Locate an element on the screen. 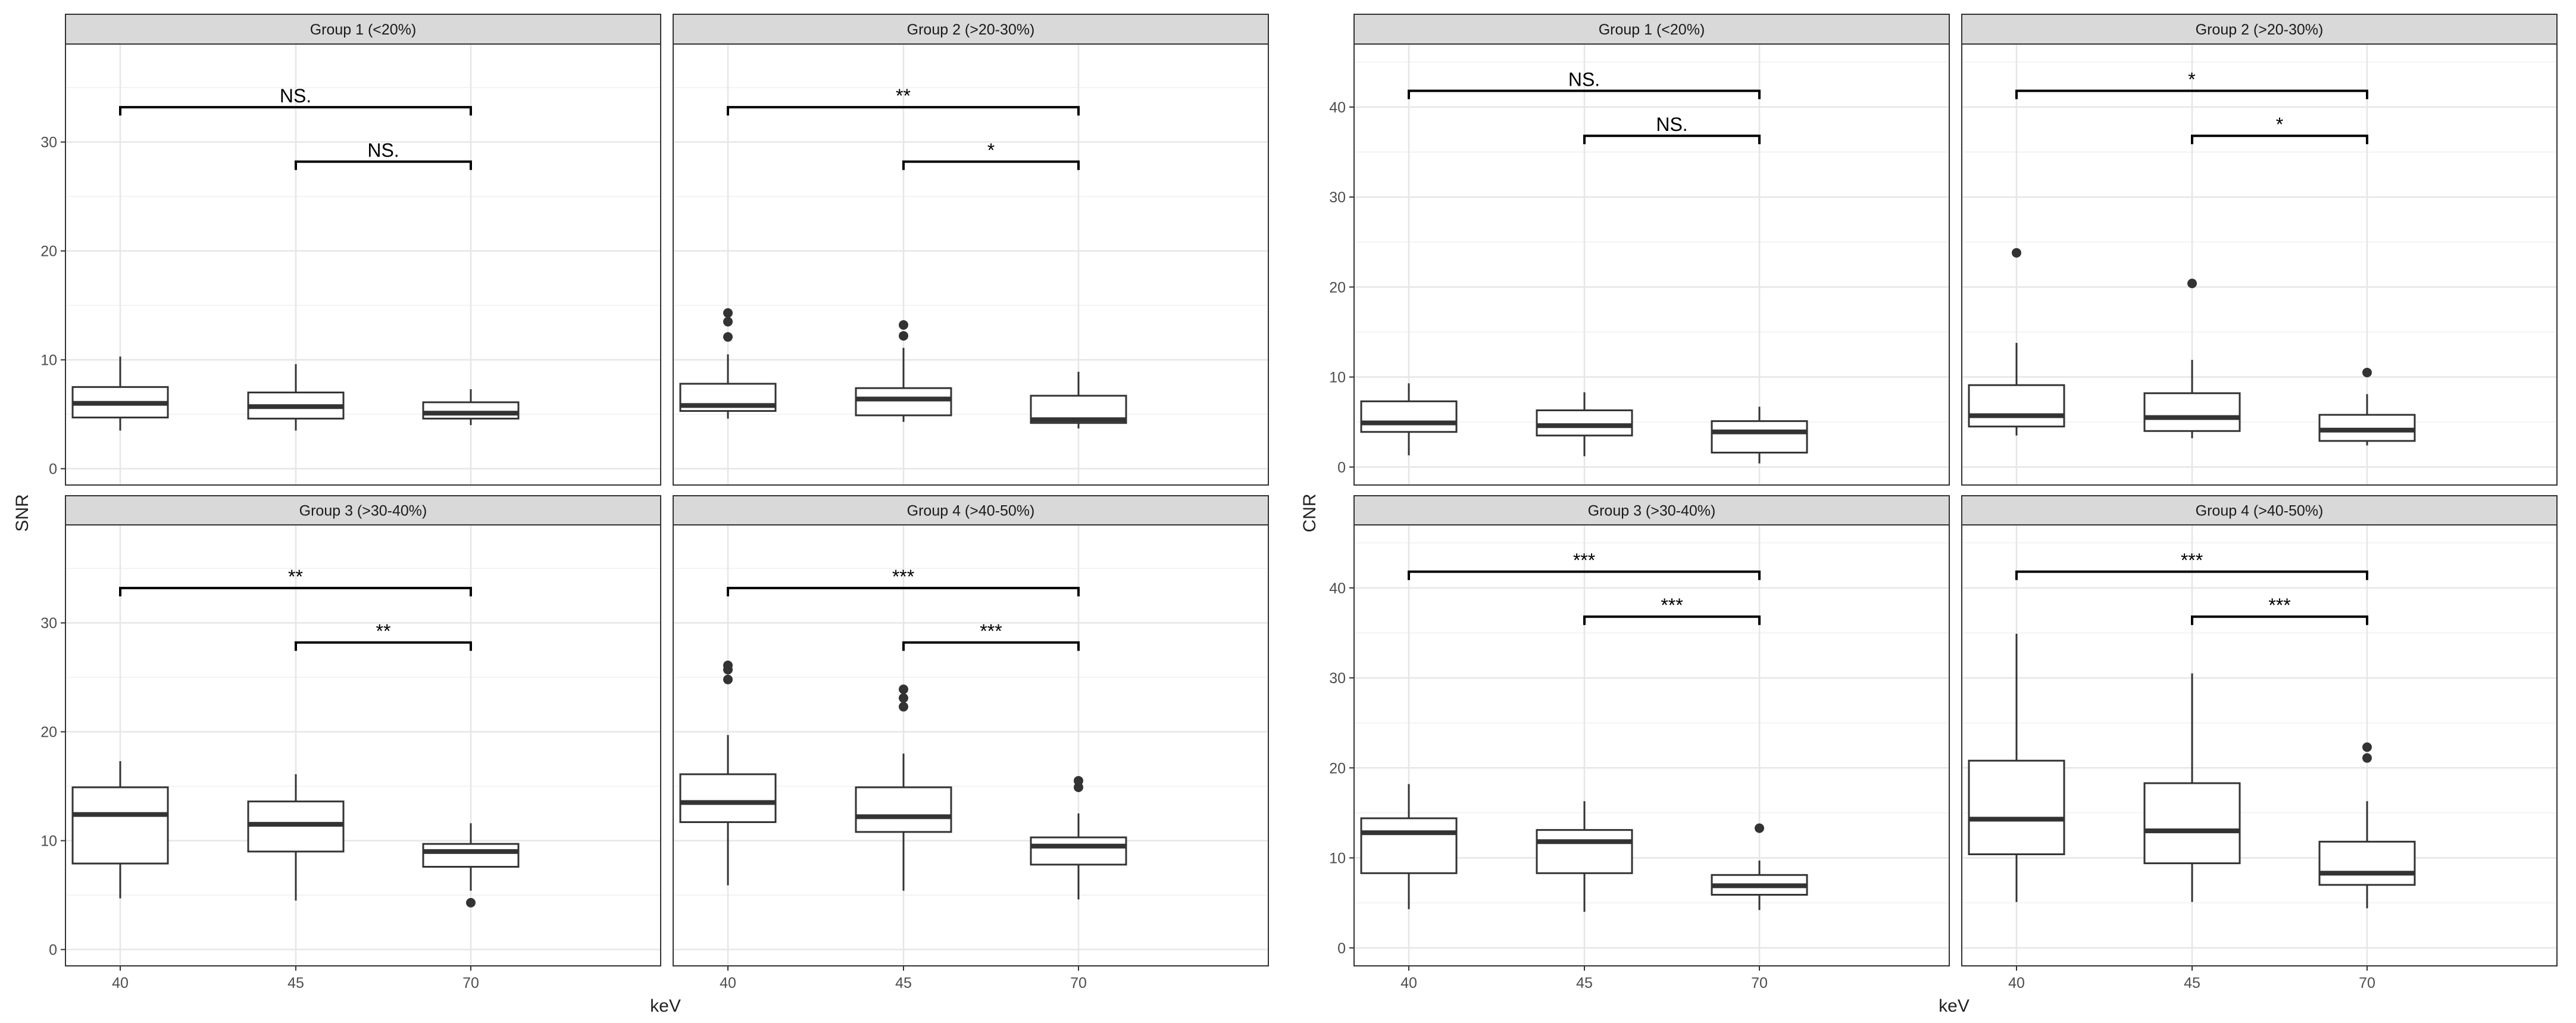 Image resolution: width=2576 pixels, height=1023 pixels. facet-title: Group 3 (>30-40%) is located at coordinates (1652, 511).